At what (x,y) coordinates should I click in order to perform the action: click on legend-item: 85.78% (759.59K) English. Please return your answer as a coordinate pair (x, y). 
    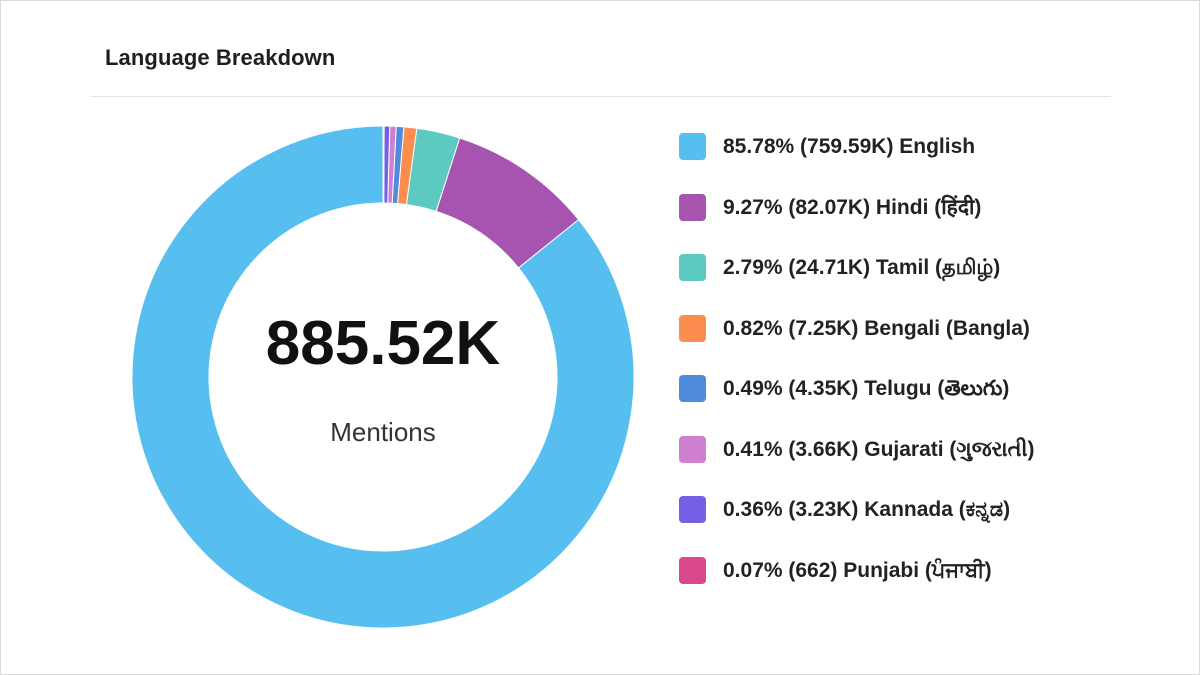
    Looking at the image, I should click on (857, 161).